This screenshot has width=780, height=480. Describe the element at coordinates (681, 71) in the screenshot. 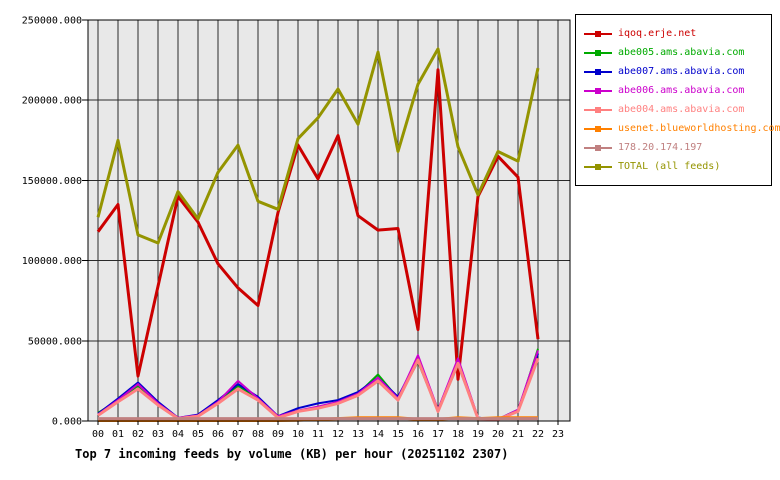

I see `legend-label: abe007.ams.abavia.com` at that location.